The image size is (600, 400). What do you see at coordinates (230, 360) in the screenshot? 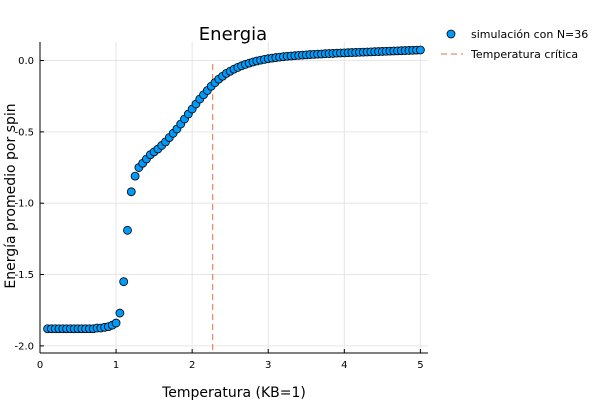
I see `x-ticks: 0 1 2 3 4 5` at bounding box center [230, 360].